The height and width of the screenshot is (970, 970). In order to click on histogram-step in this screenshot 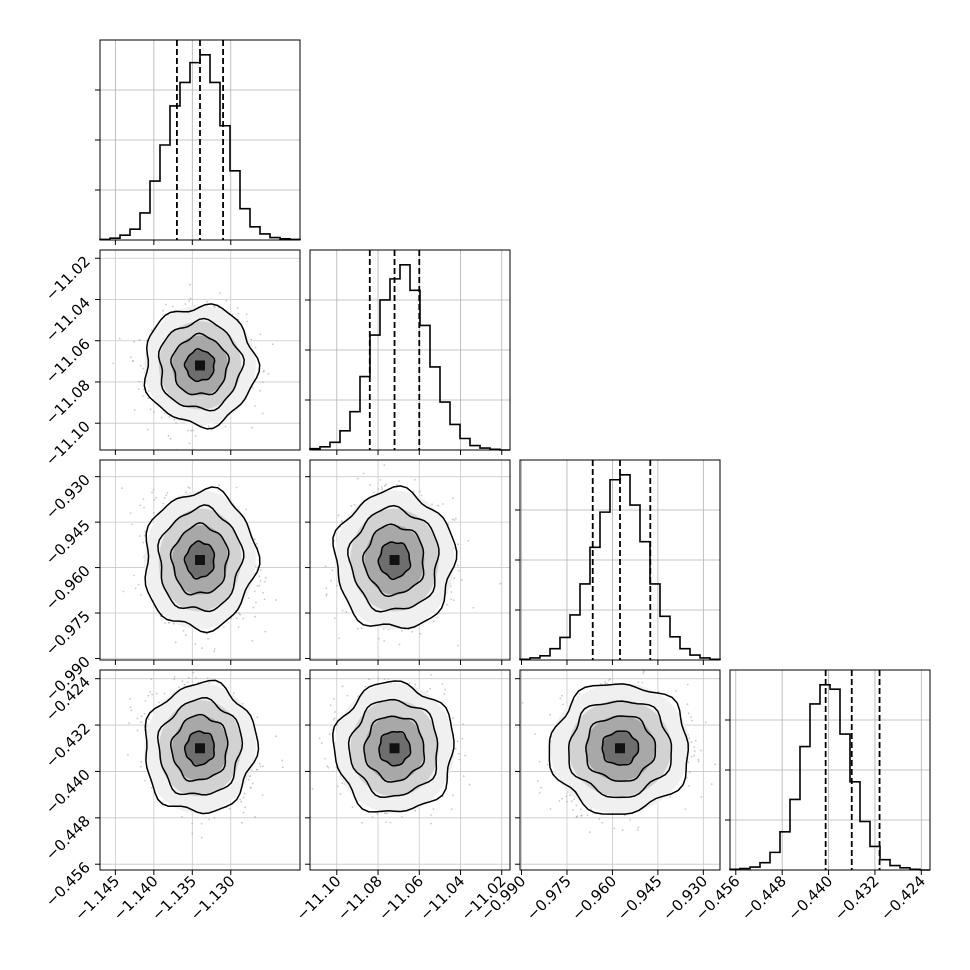, I will do `click(620, 567)`.